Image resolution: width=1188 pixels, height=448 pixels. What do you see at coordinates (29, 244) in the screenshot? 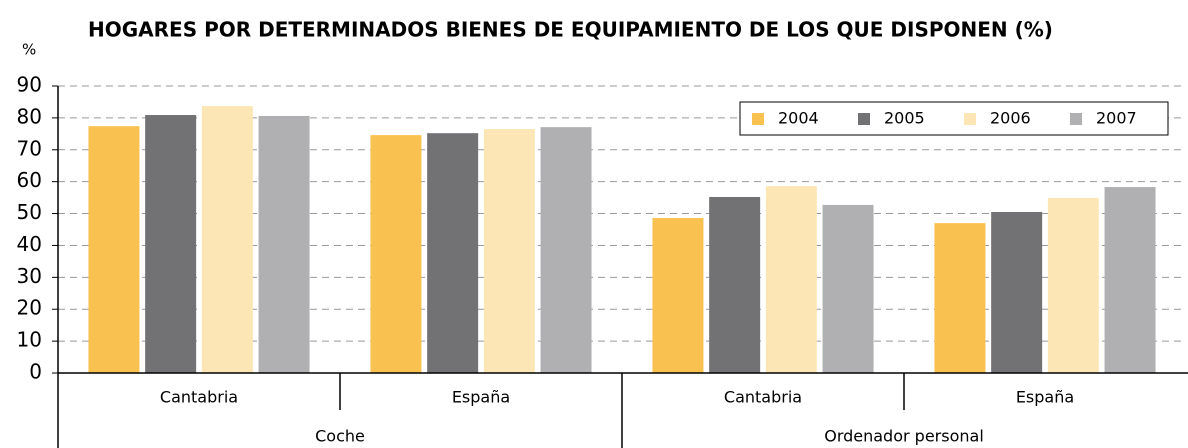
I see `y-tick-label: 40` at bounding box center [29, 244].